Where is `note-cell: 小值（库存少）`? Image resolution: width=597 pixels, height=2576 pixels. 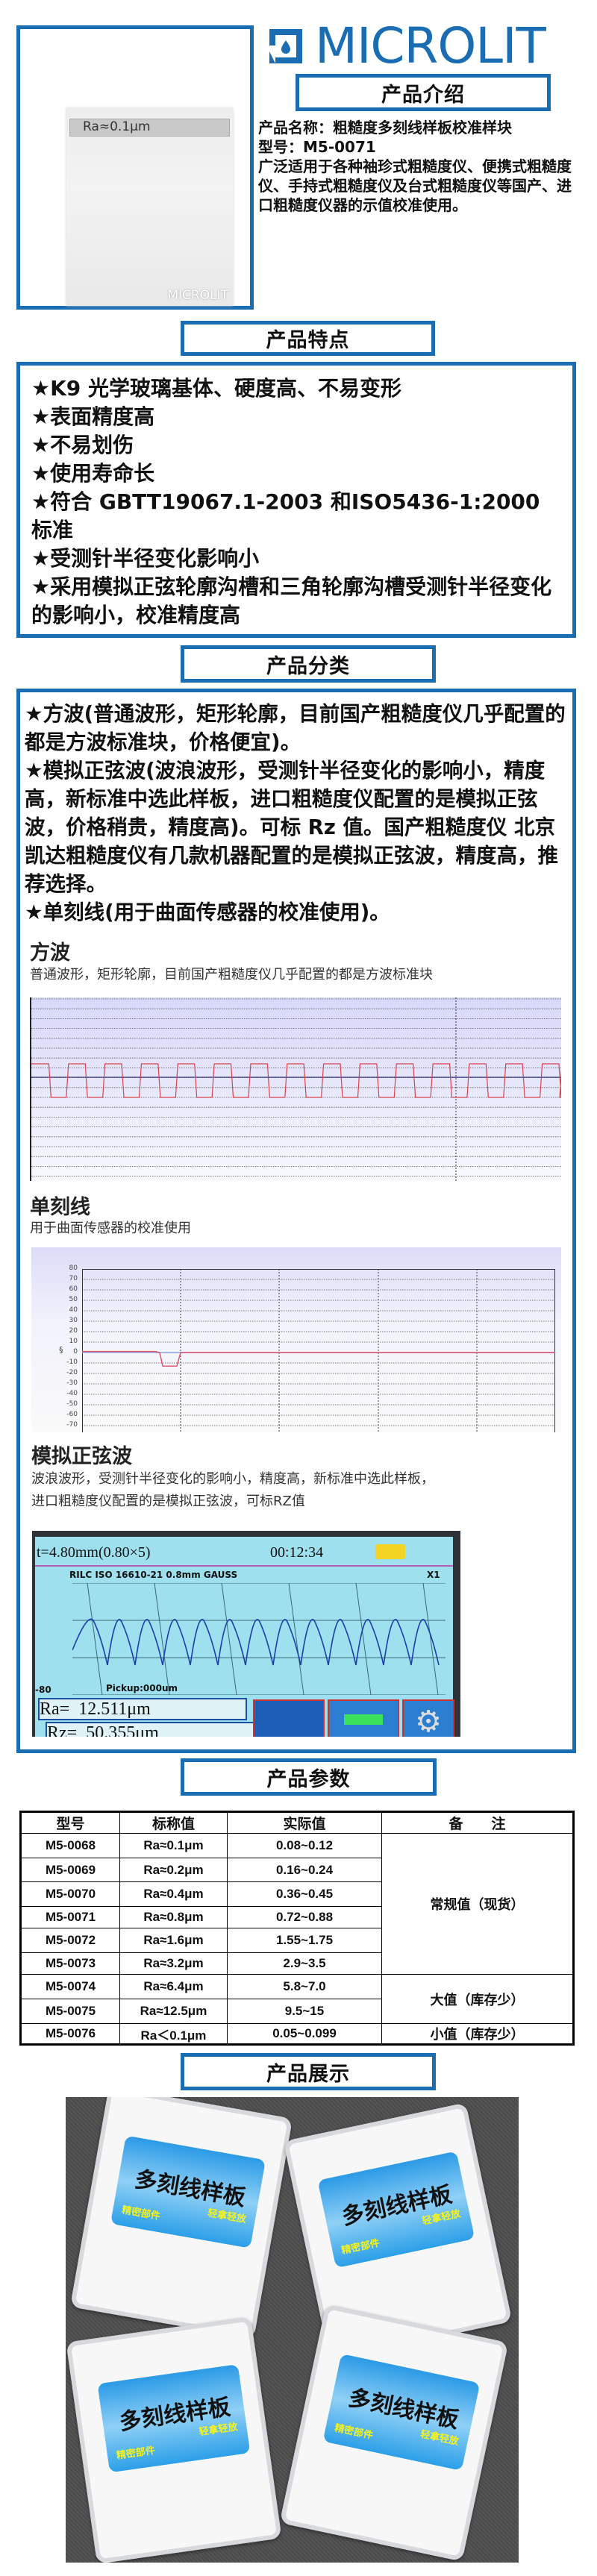 note-cell: 小值（库存少） is located at coordinates (477, 2034).